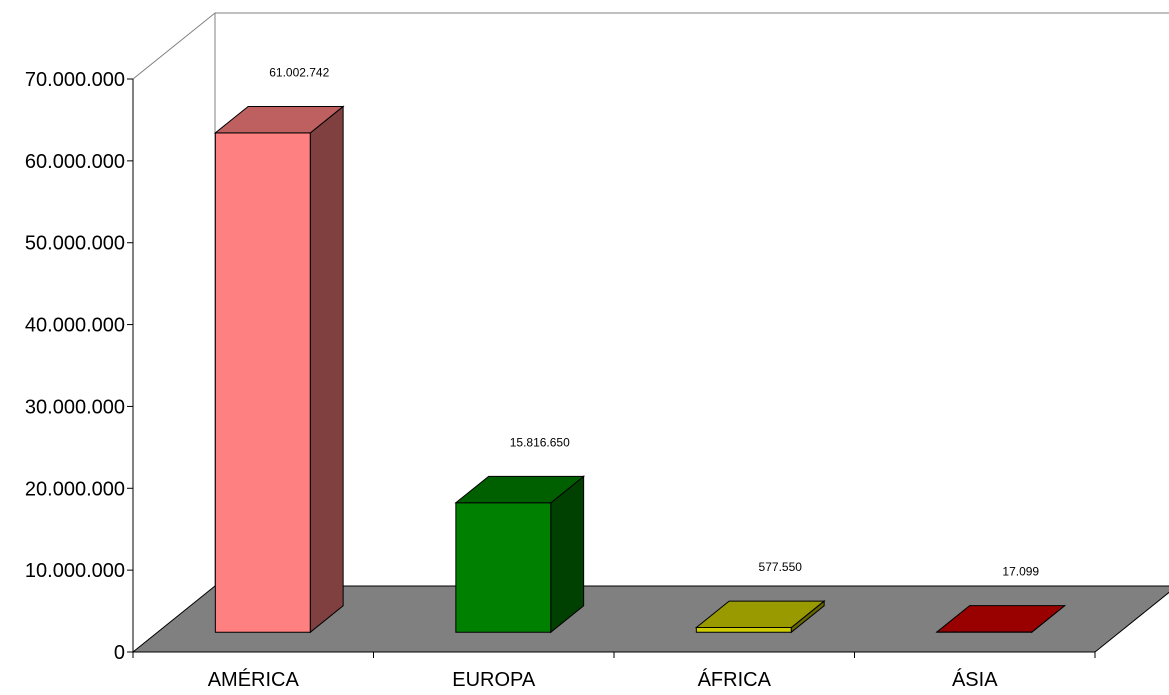 This screenshot has height=695, width=1169. I want to click on data-label: 17.099, so click(1020, 572).